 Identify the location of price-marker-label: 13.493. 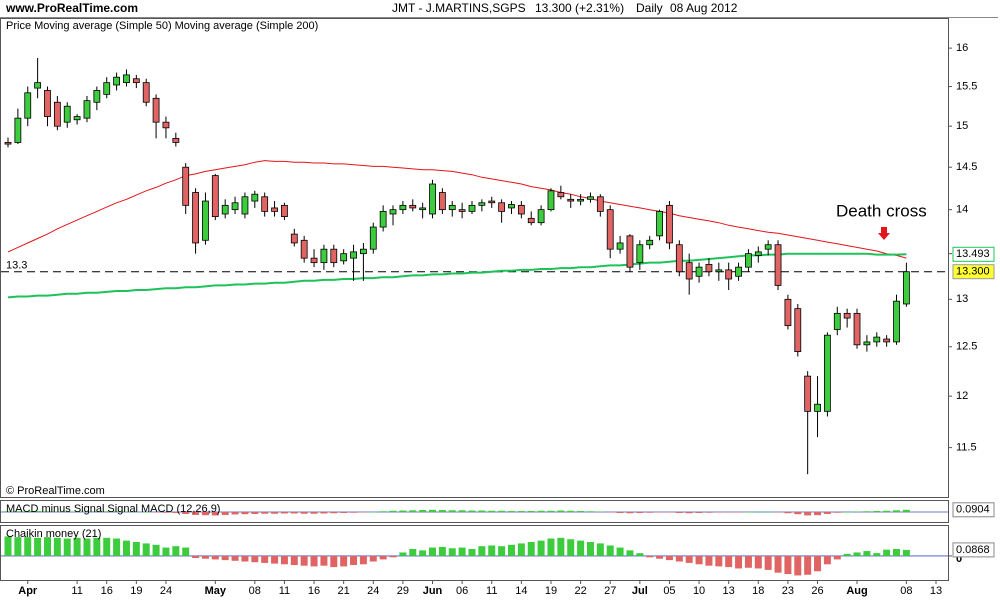
(973, 254).